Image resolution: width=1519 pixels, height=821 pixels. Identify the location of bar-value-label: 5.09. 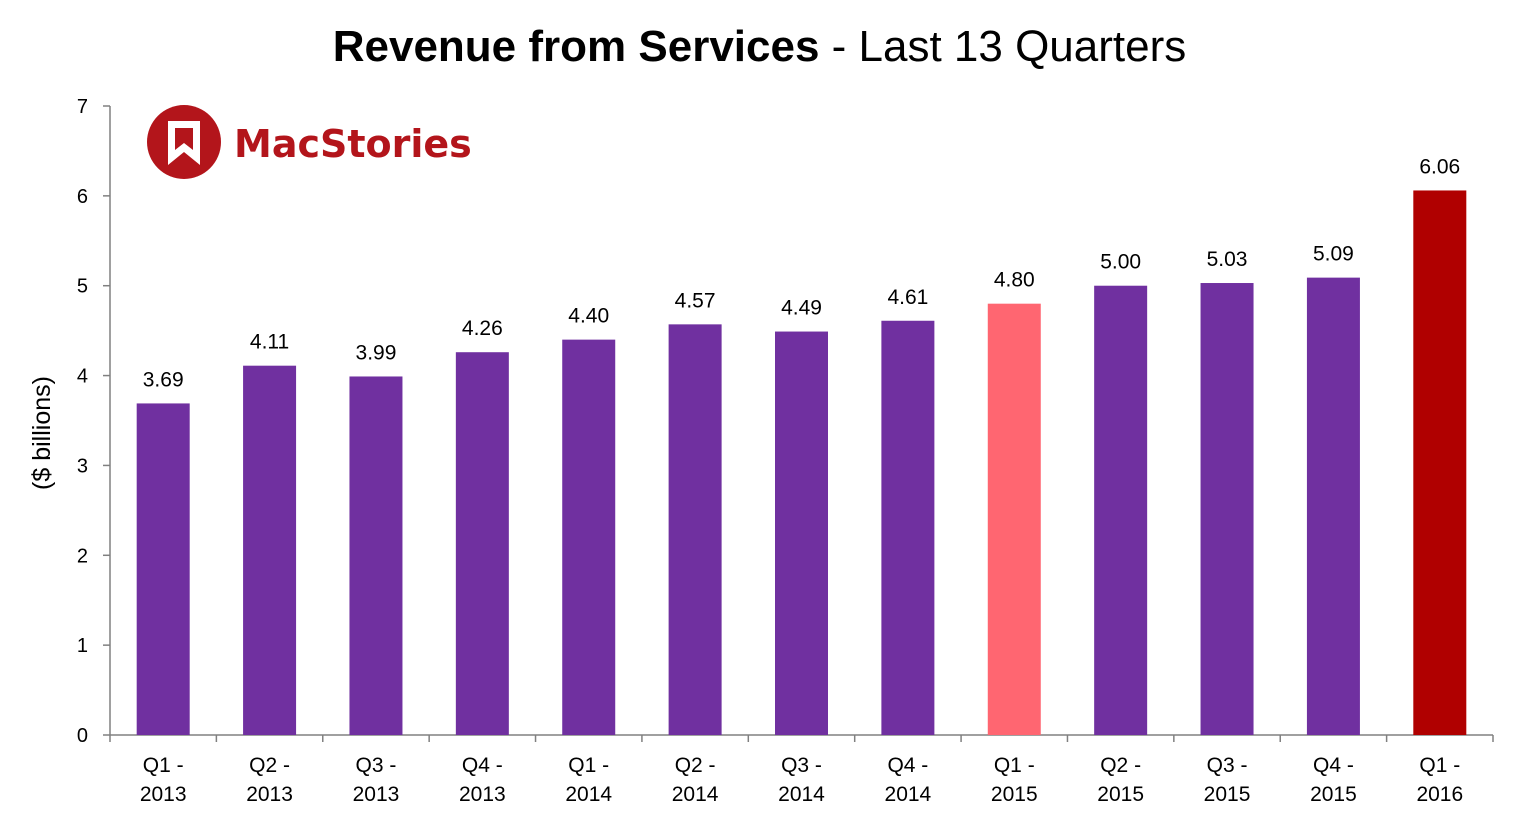
(1333, 254).